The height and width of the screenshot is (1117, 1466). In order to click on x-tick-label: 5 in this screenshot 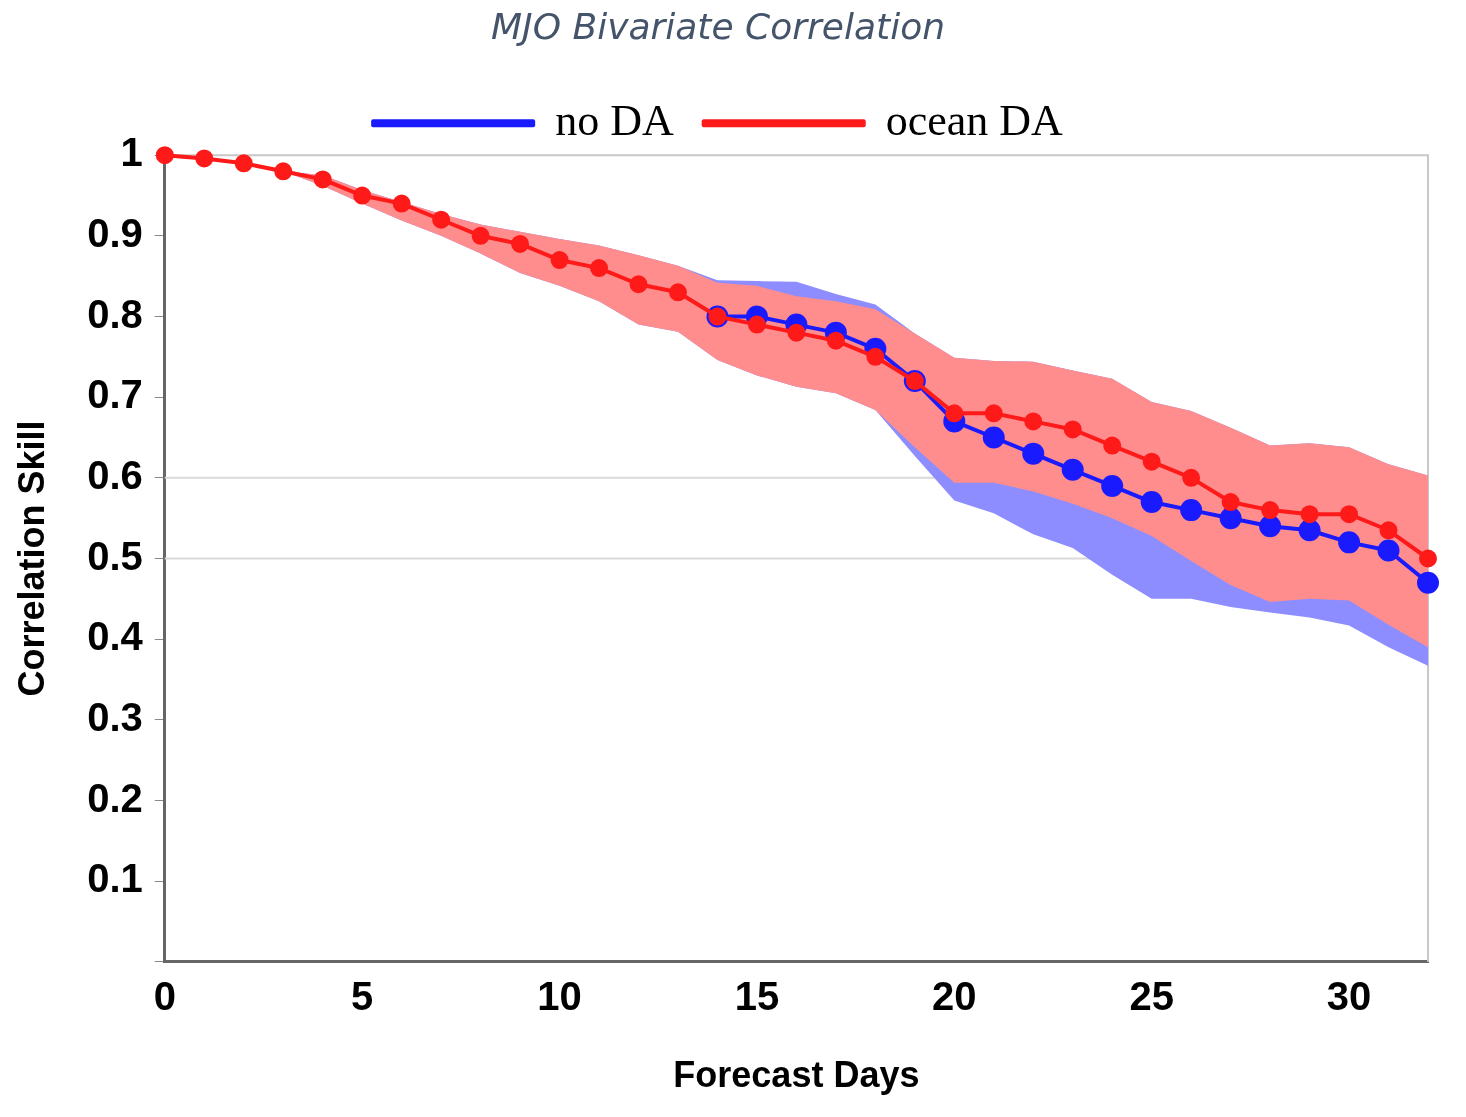, I will do `click(362, 995)`.